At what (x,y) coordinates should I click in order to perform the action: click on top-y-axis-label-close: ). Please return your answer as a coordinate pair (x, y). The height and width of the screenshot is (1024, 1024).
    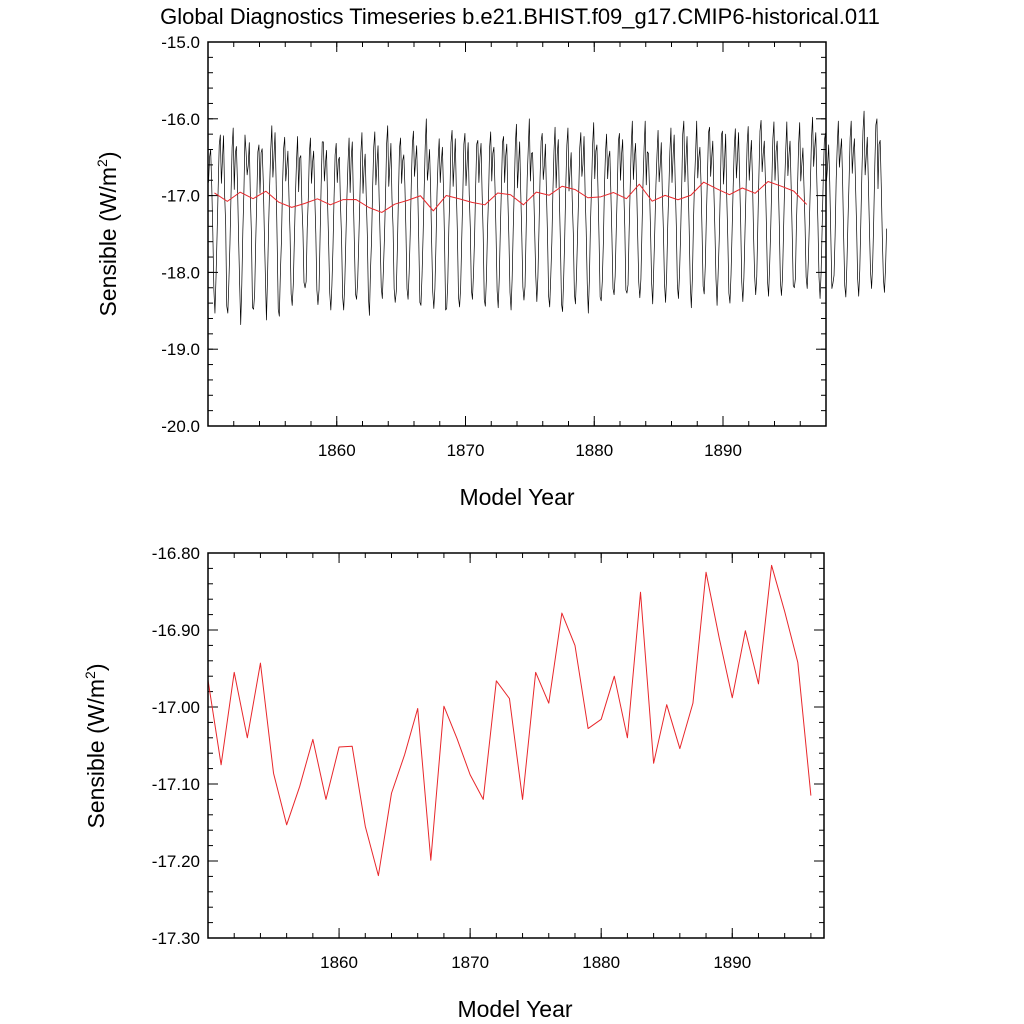
    Looking at the image, I should click on (108, 155).